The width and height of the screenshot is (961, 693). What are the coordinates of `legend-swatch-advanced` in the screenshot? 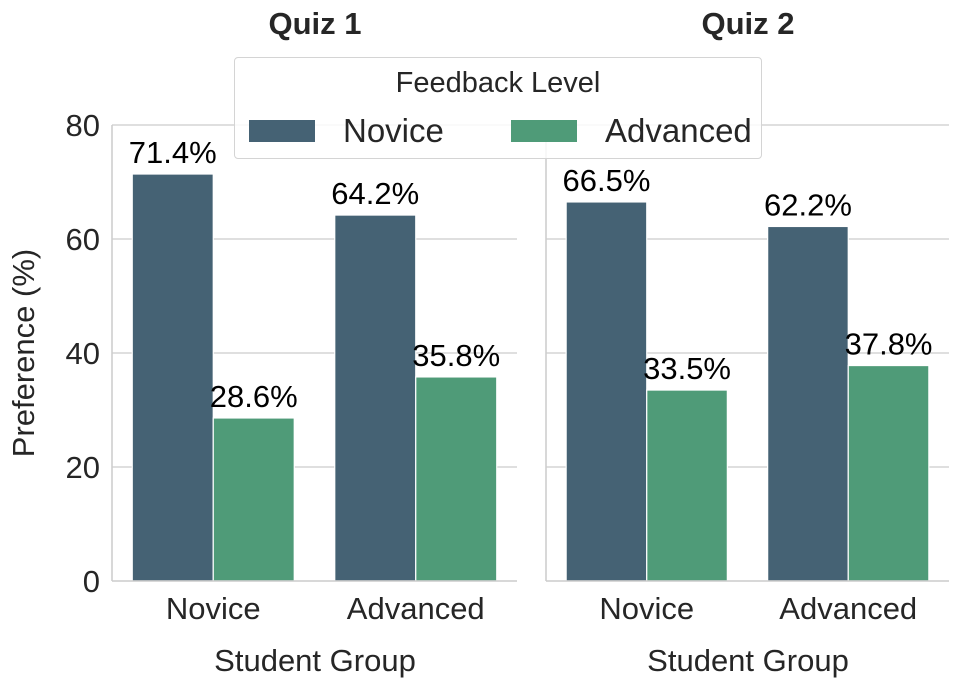 It's located at (544, 131).